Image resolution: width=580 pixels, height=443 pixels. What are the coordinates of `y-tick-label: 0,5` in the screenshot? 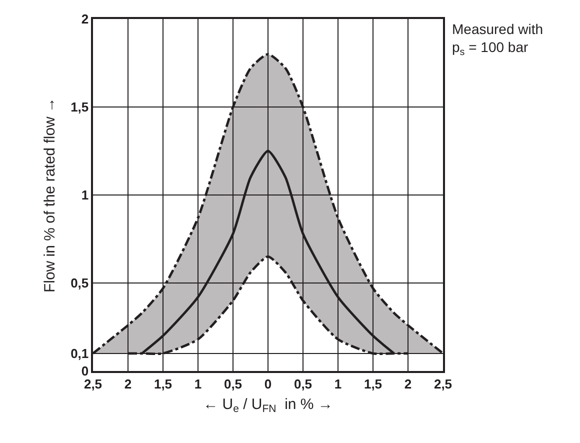 It's located at (79, 283).